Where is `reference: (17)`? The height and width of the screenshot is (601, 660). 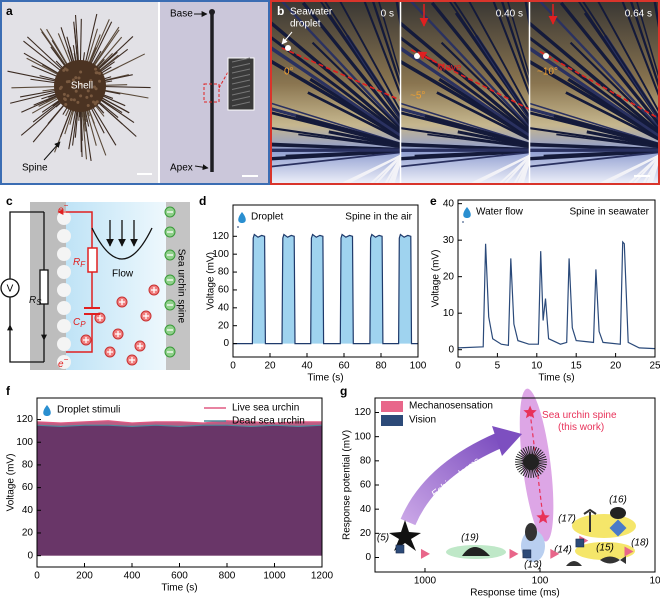
reference: (17) is located at coordinates (567, 519).